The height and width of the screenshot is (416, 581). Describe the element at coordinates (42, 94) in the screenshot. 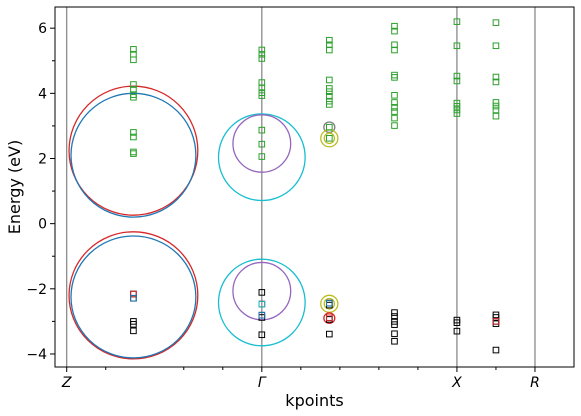

I see `y-tick-label-4: 4` at that location.